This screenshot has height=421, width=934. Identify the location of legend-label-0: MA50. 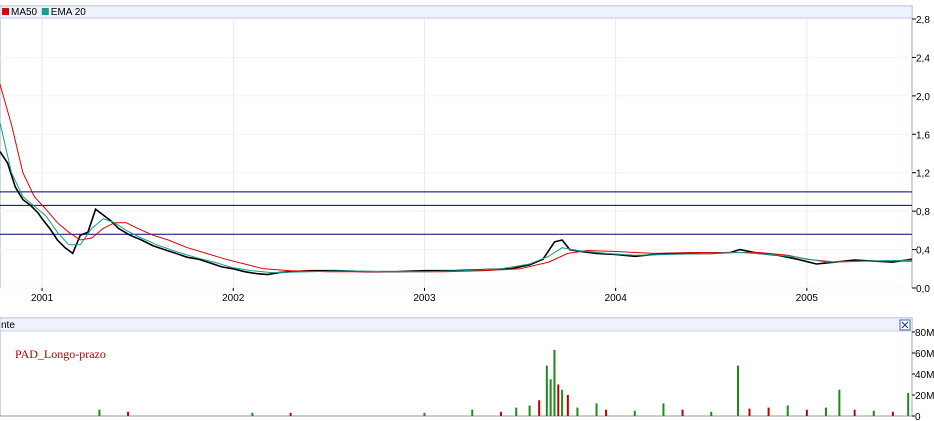
(24, 12).